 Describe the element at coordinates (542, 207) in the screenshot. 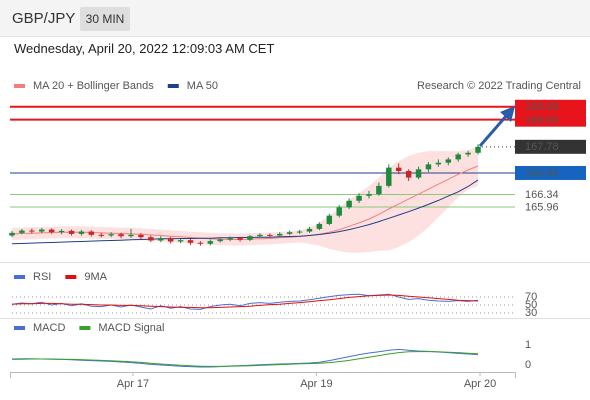

I see `level-label: 165.96` at that location.